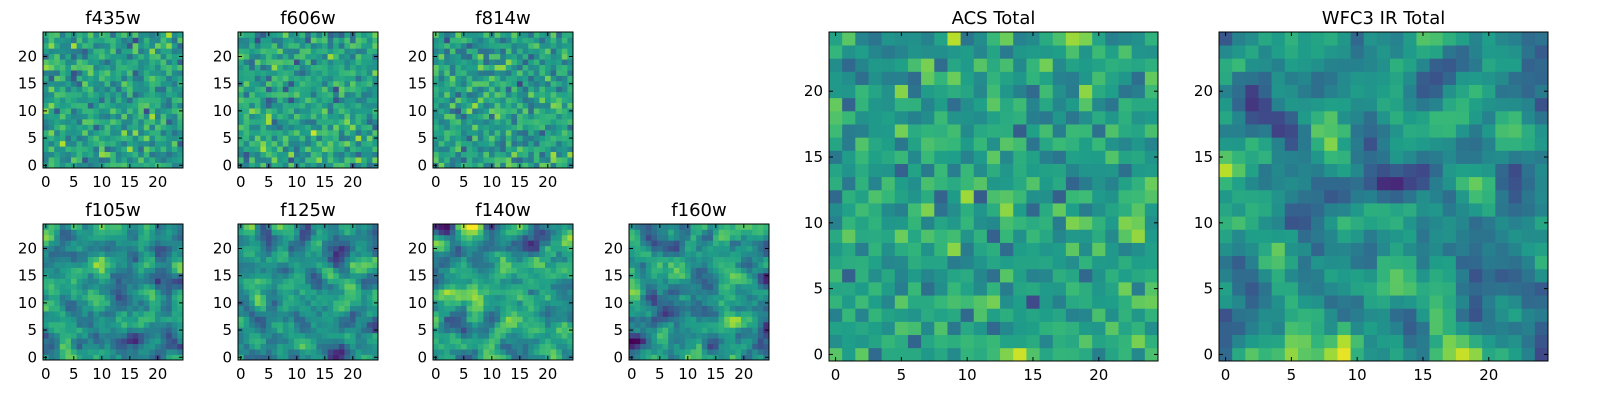 Image resolution: width=1600 pixels, height=400 pixels. I want to click on chart-title: f105w, so click(112, 210).